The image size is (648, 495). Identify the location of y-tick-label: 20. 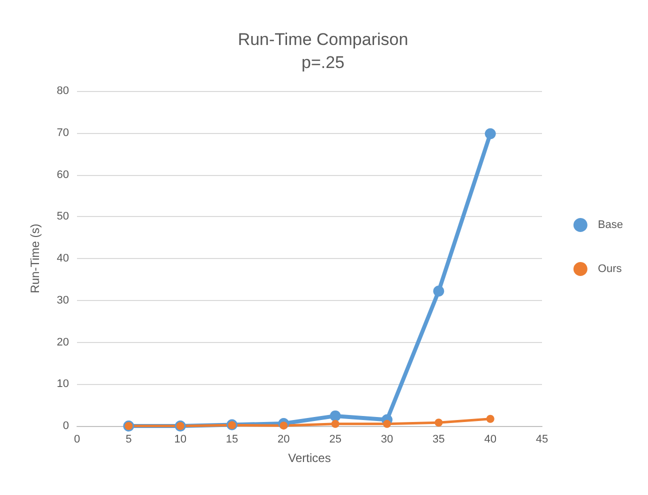
(62, 342).